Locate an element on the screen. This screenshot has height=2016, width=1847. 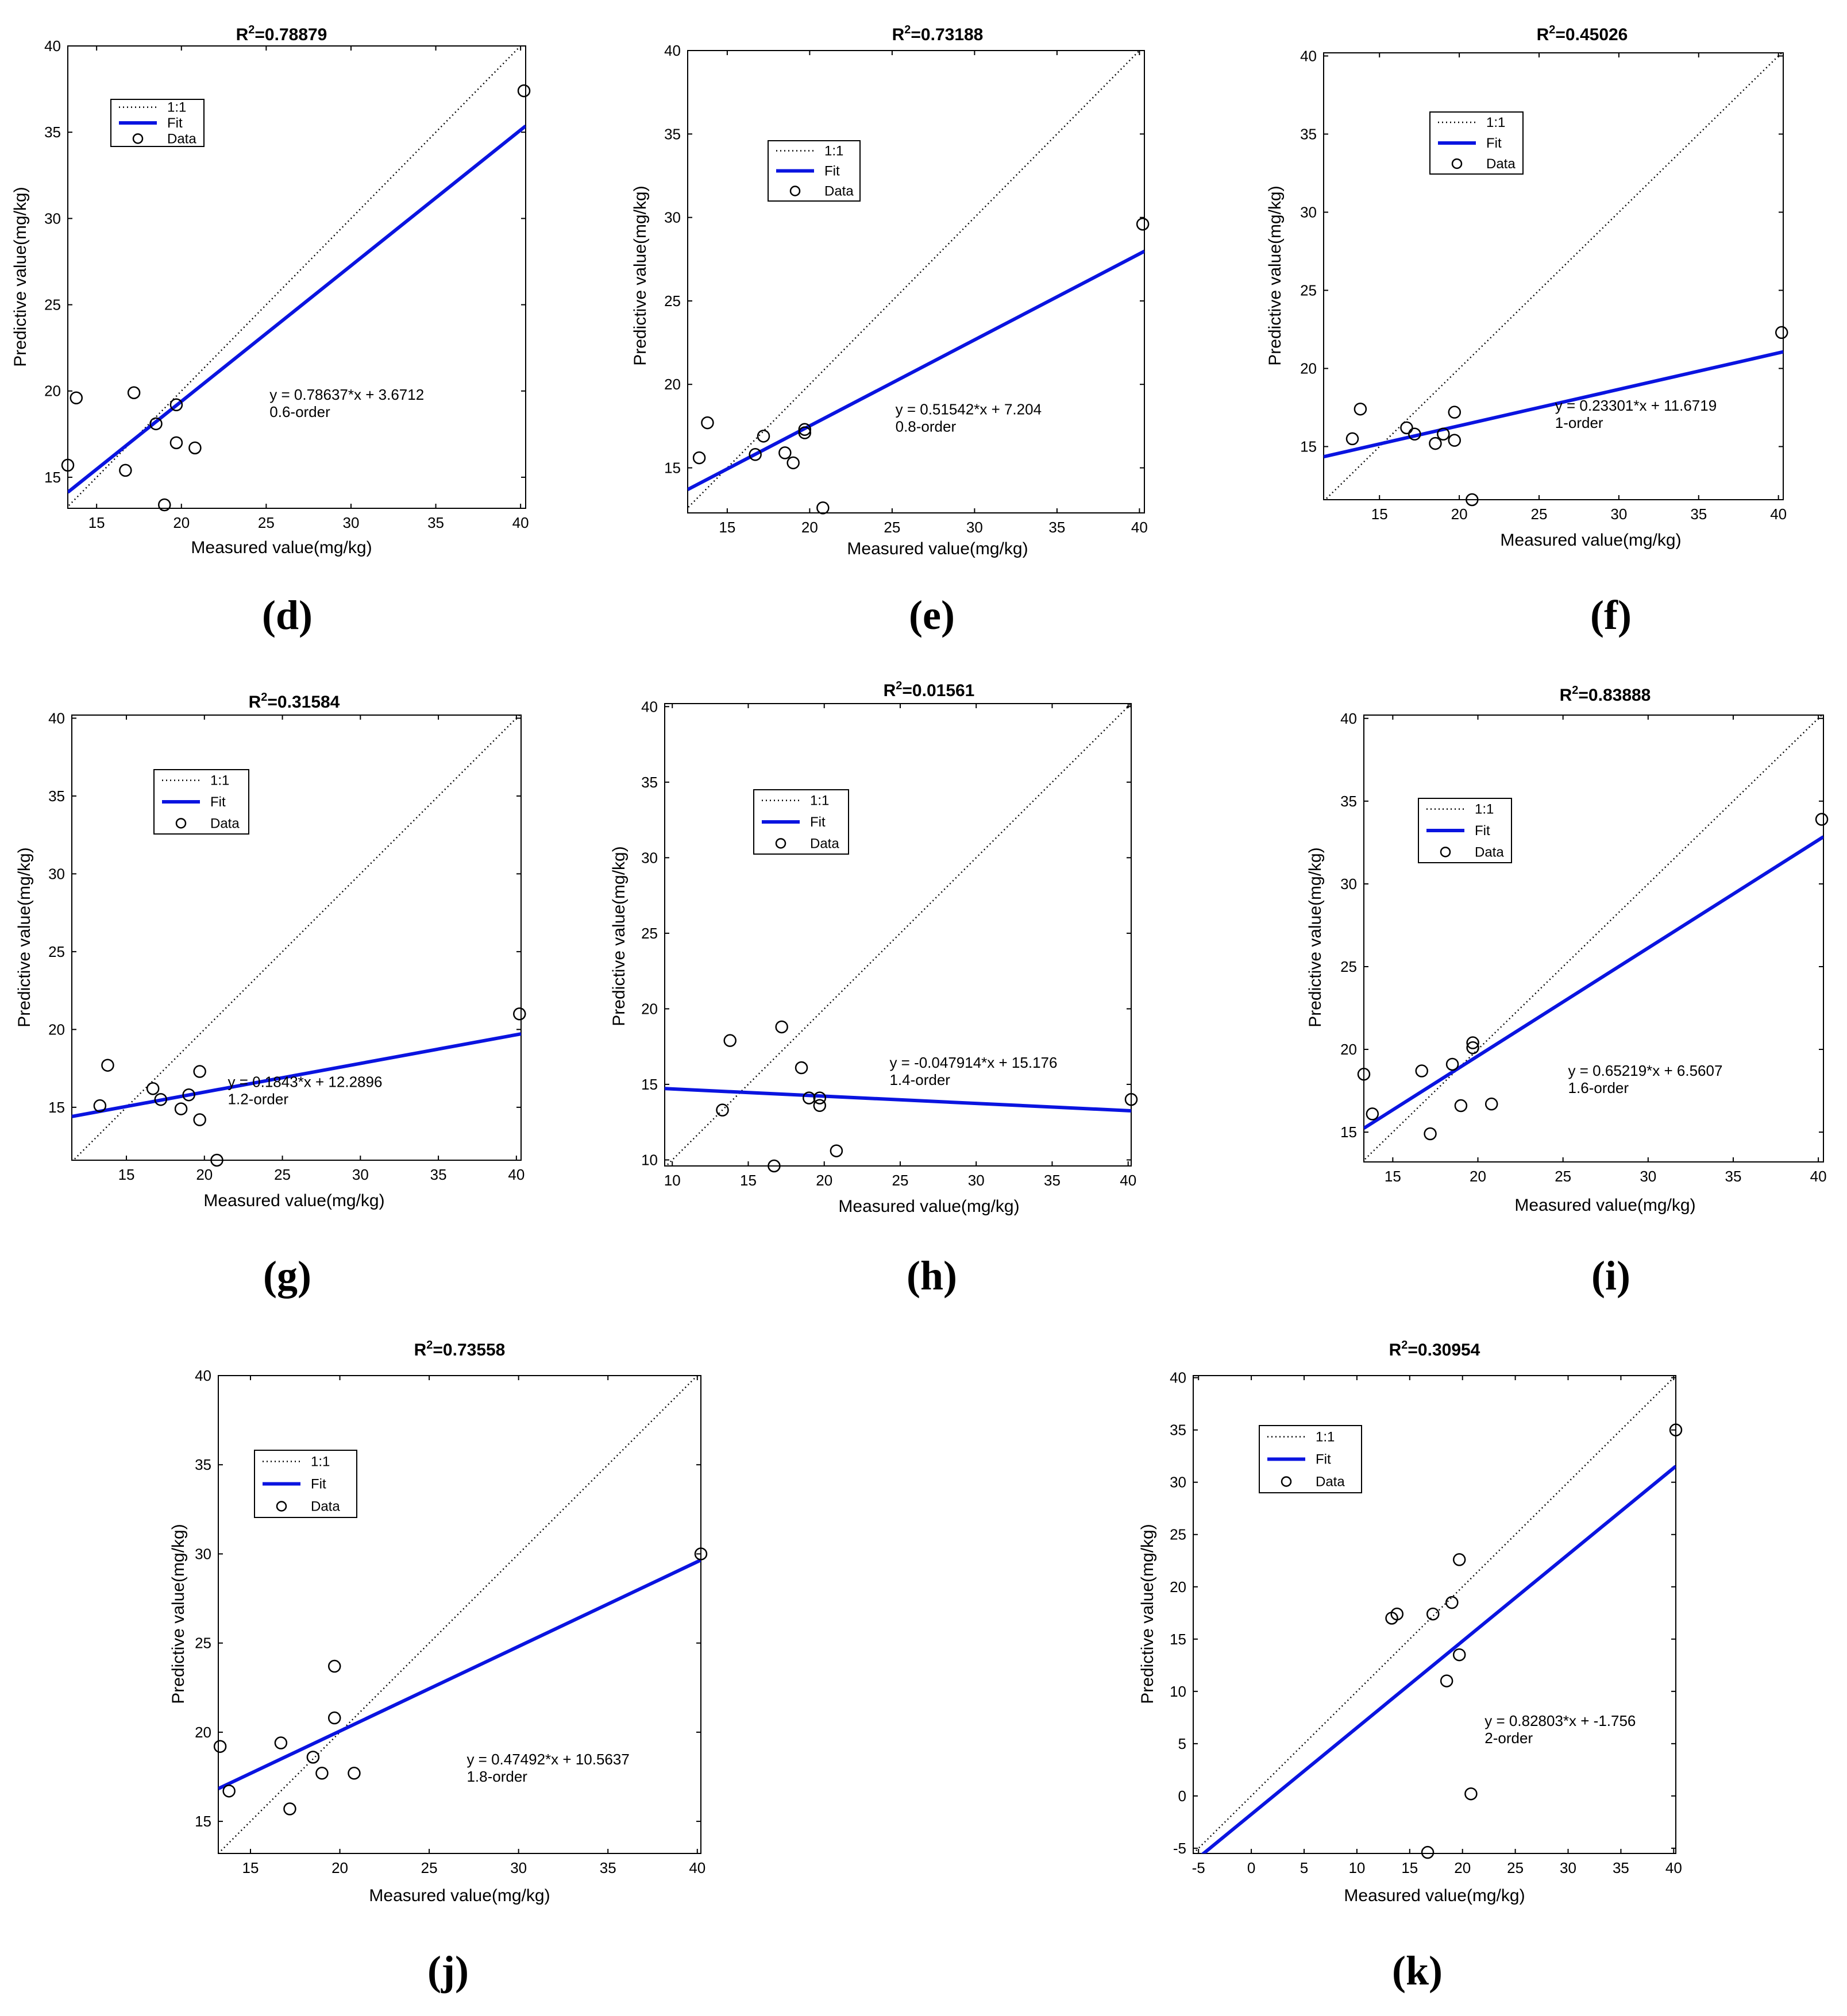
chart-title: R2=0.31584 is located at coordinates (294, 701).